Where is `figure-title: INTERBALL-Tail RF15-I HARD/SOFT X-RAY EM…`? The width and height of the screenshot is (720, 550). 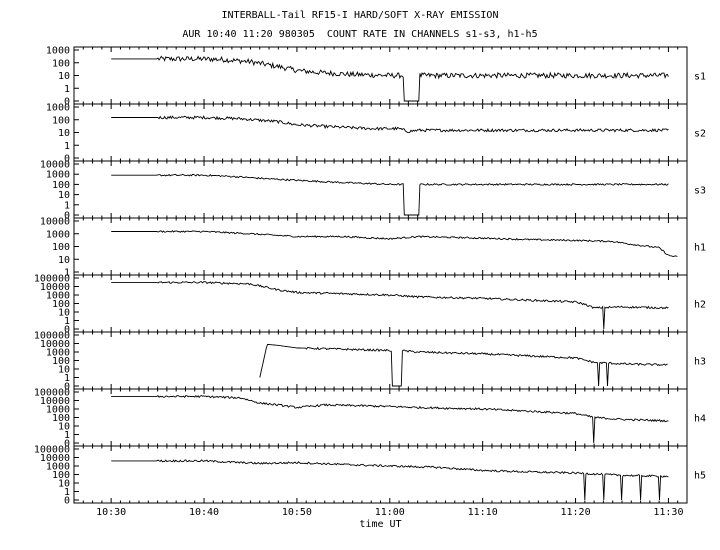
figure-title: INTERBALL-Tail RF15-I HARD/SOFT X-RAY EM… is located at coordinates (360, 15).